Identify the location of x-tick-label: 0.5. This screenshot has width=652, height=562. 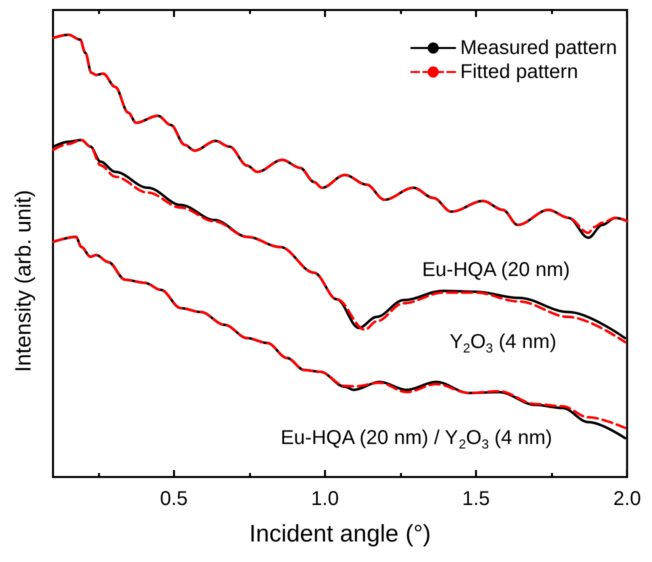
(174, 499).